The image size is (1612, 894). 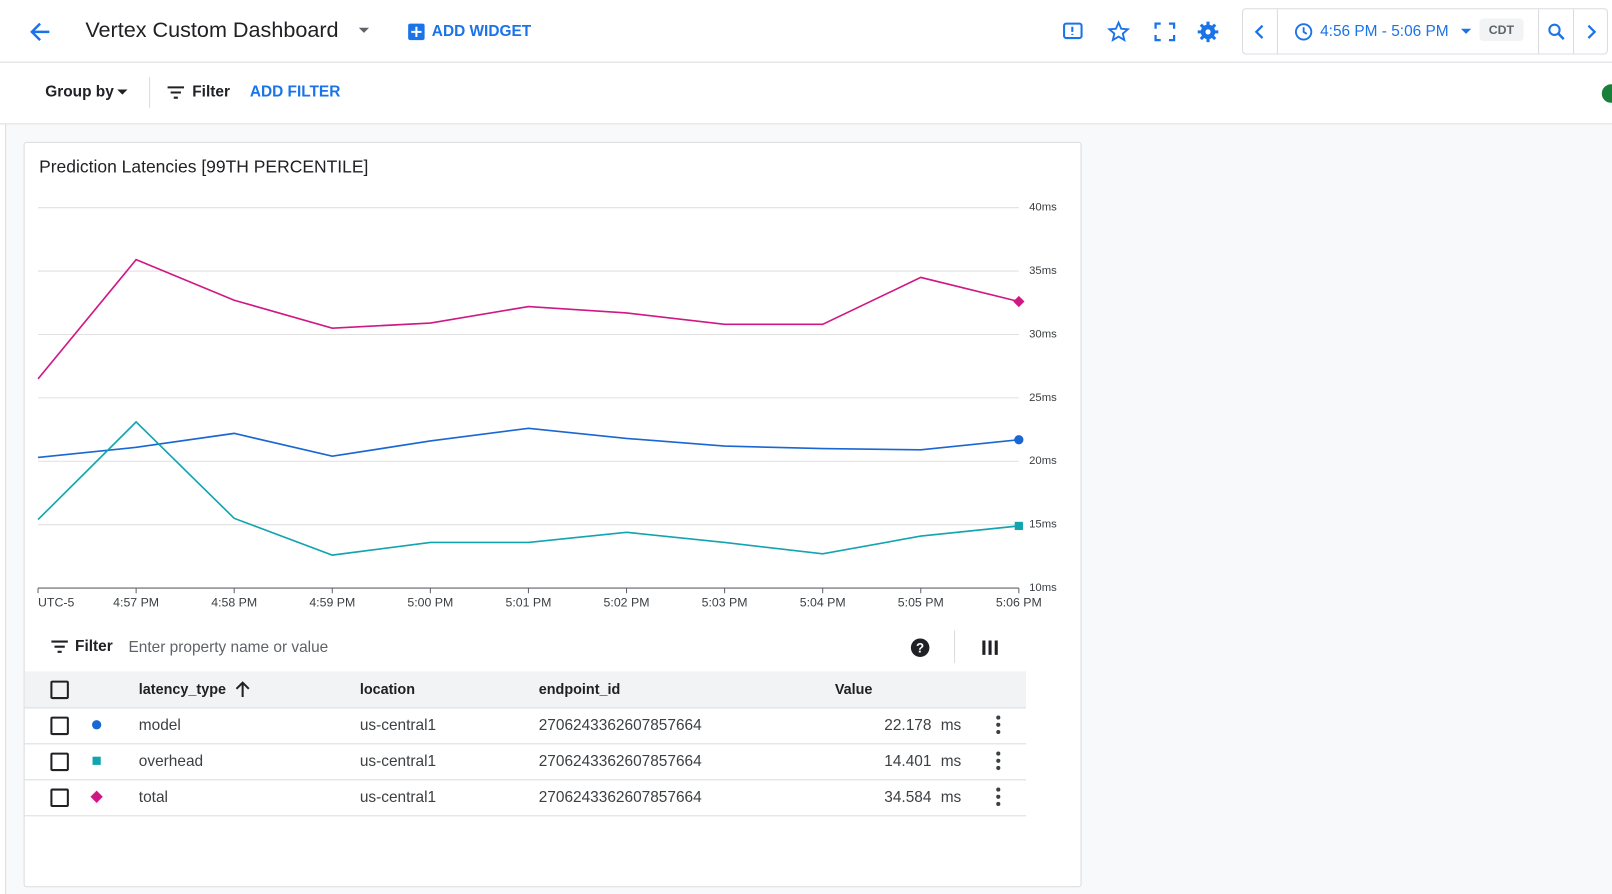 I want to click on x-tick-label: 5:04 PM, so click(x=823, y=603).